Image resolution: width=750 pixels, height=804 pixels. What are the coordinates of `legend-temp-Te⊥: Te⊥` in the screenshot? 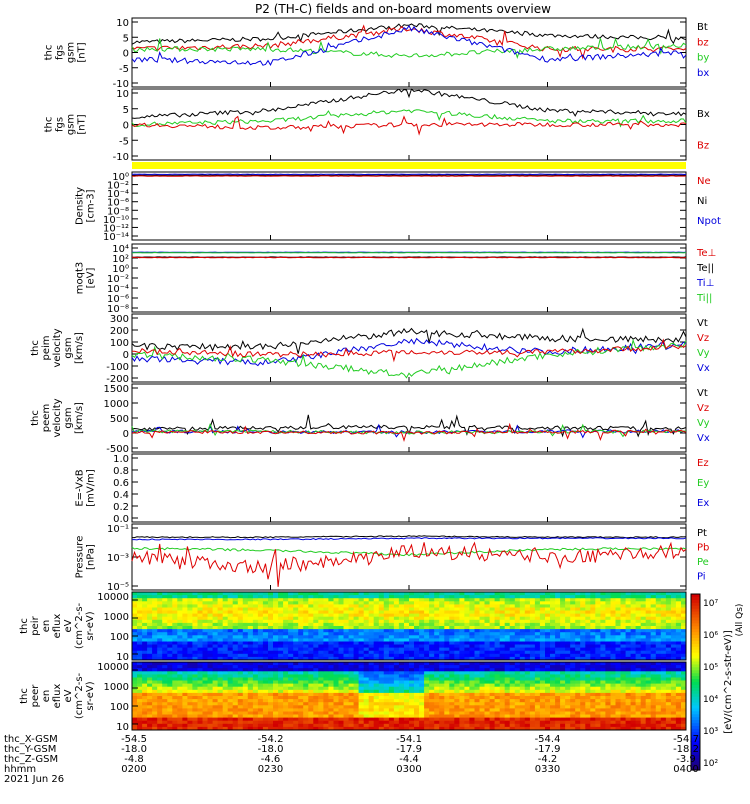 It's located at (706, 253).